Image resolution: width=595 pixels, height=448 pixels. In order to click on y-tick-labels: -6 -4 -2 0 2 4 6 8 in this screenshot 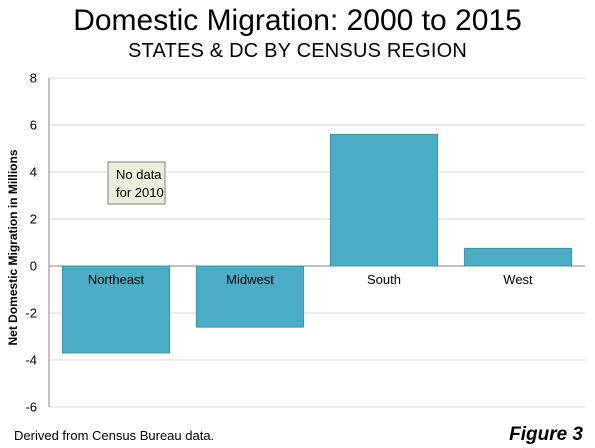, I will do `click(31, 243)`.